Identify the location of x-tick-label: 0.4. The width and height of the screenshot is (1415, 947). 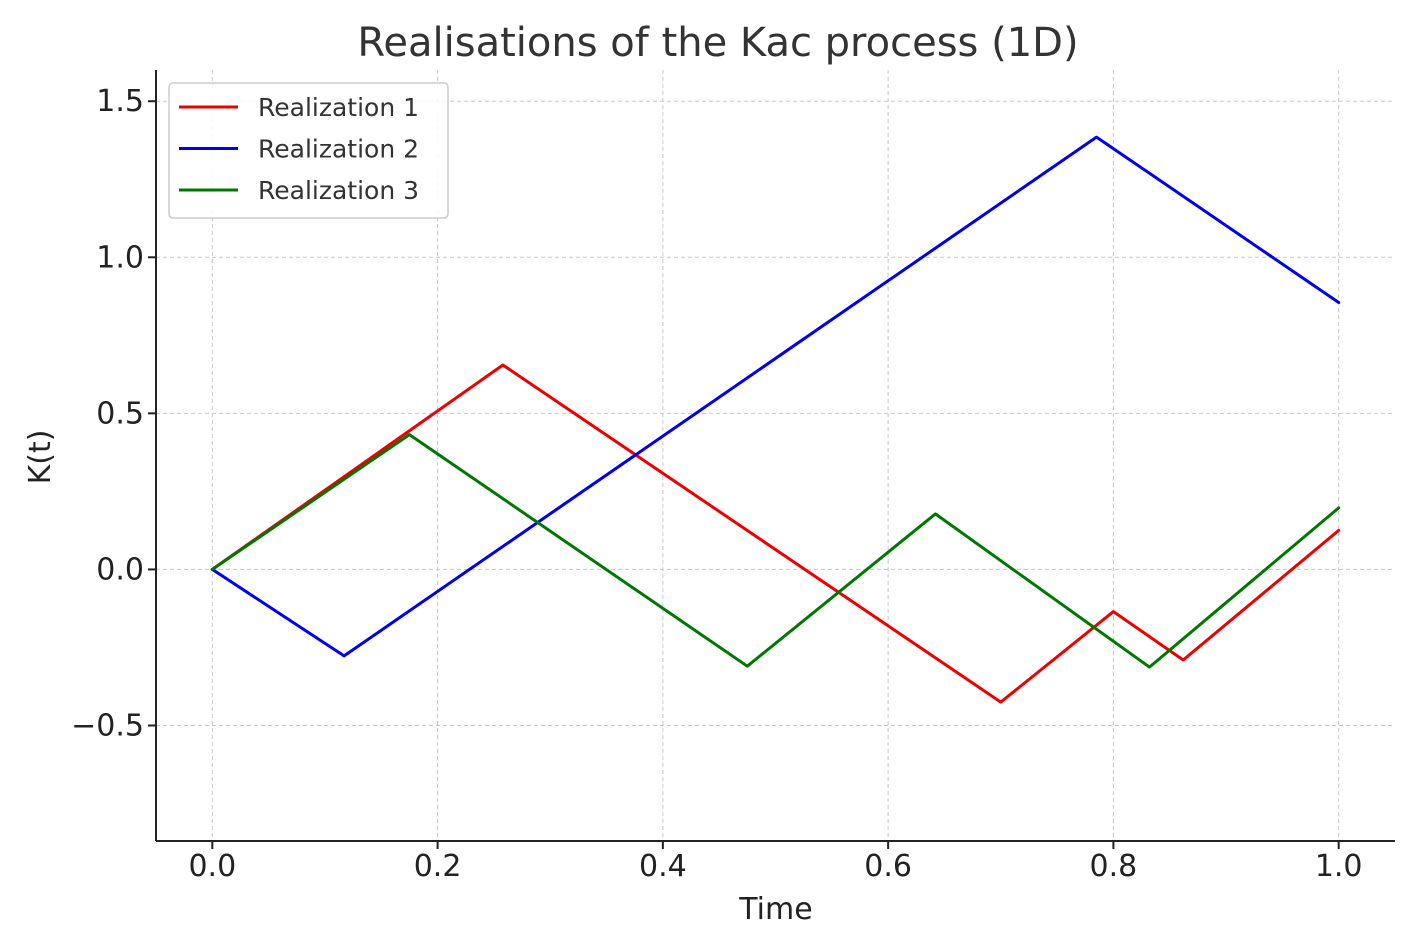
(663, 866).